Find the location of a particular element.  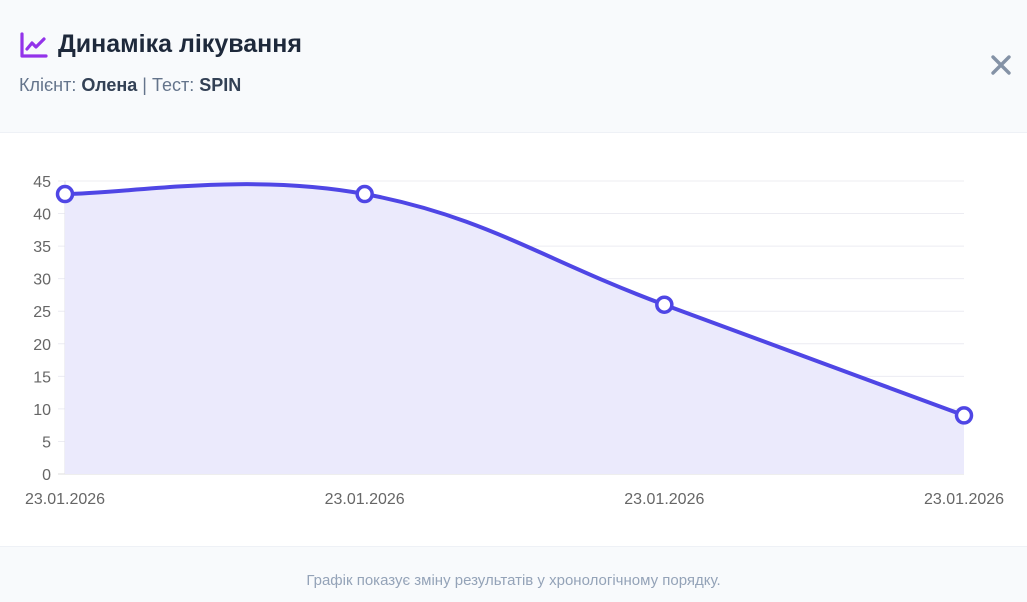

y-tick-label: 20 is located at coordinates (42, 345).